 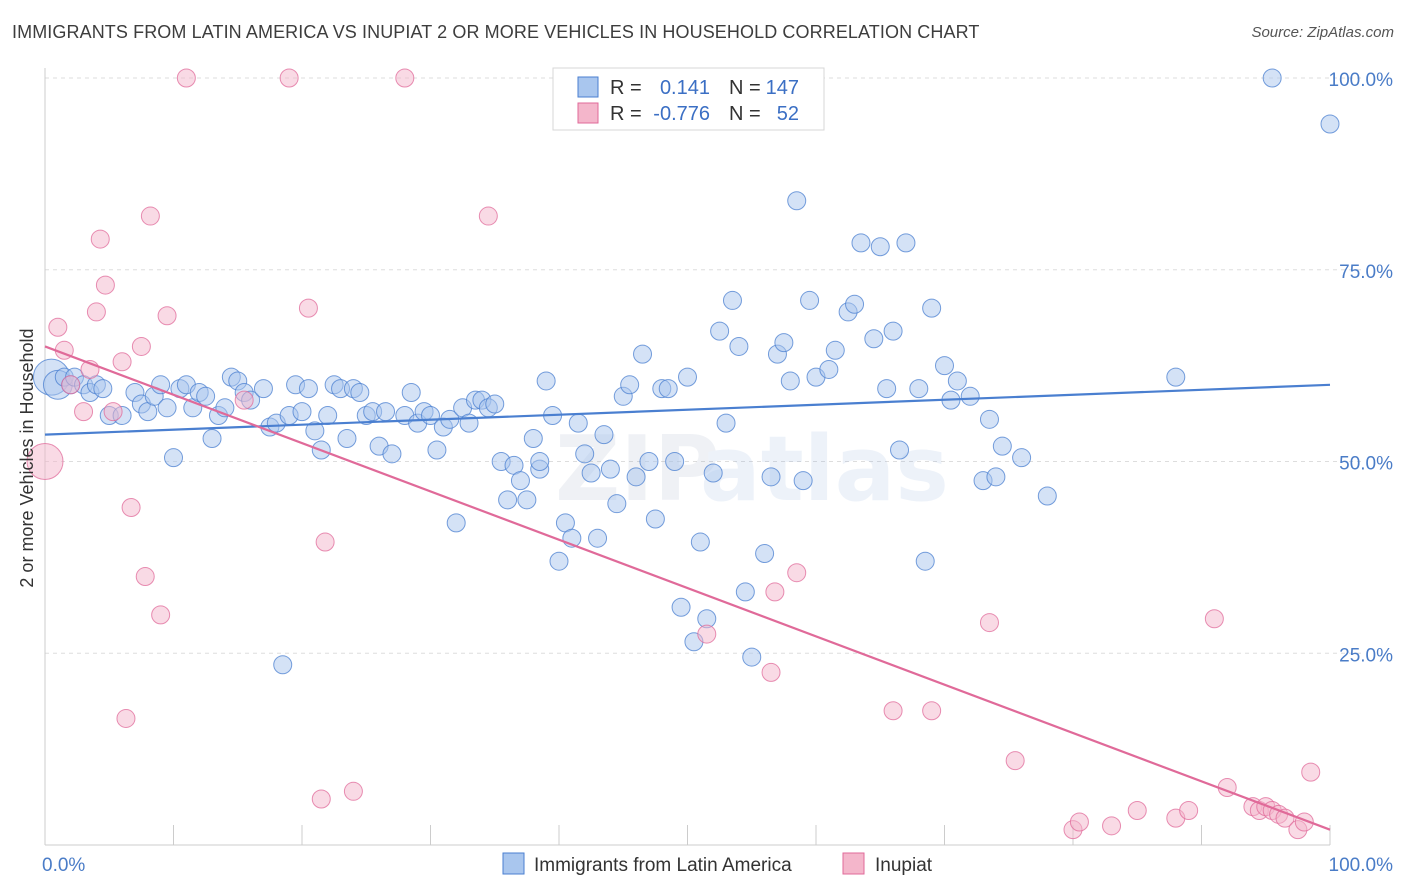 I want to click on legend-r-value-1: 0.141, so click(x=685, y=88).